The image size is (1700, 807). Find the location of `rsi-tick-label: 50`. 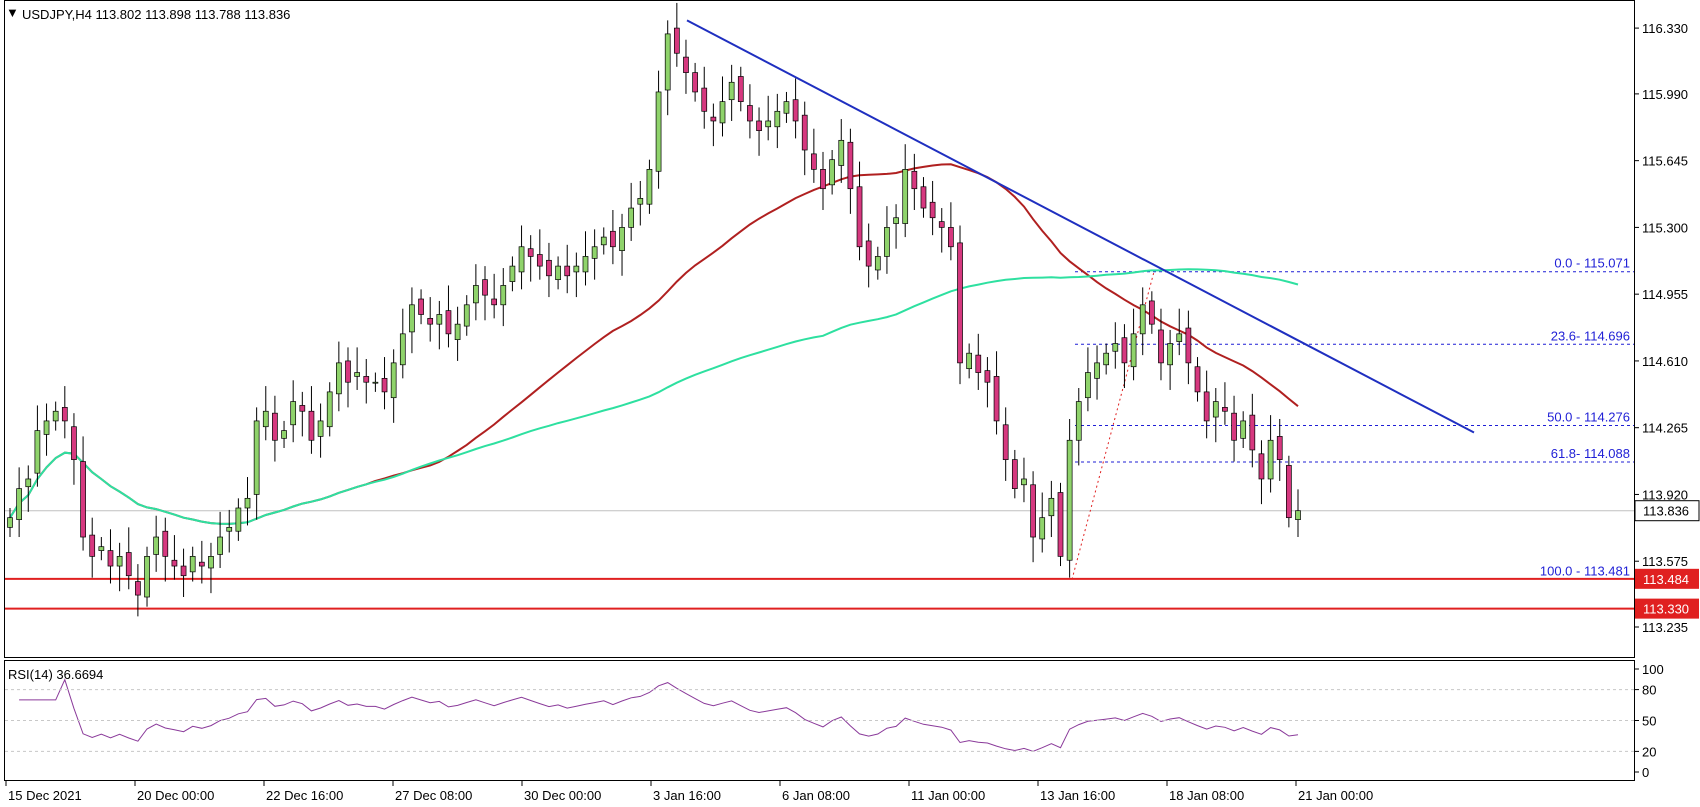

rsi-tick-label: 50 is located at coordinates (1649, 721).